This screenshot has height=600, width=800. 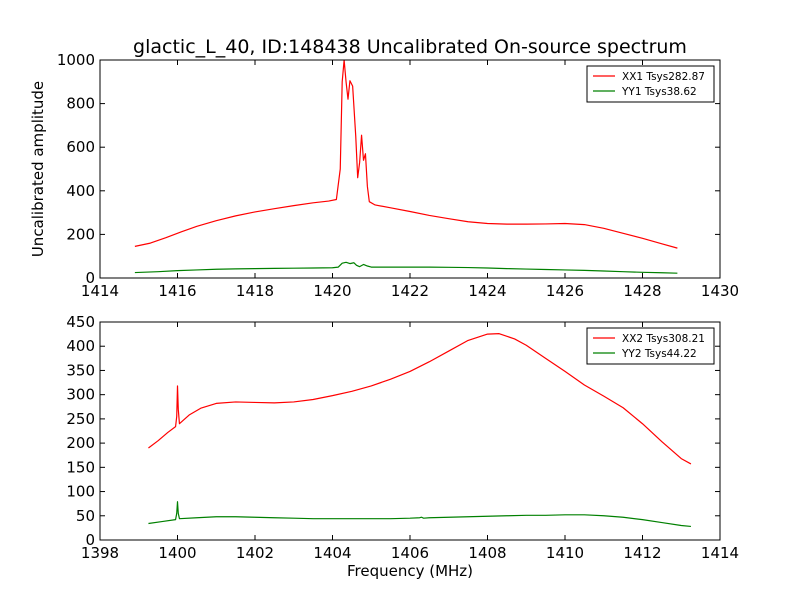 I want to click on x-tick-label: 1424, so click(x=487, y=291).